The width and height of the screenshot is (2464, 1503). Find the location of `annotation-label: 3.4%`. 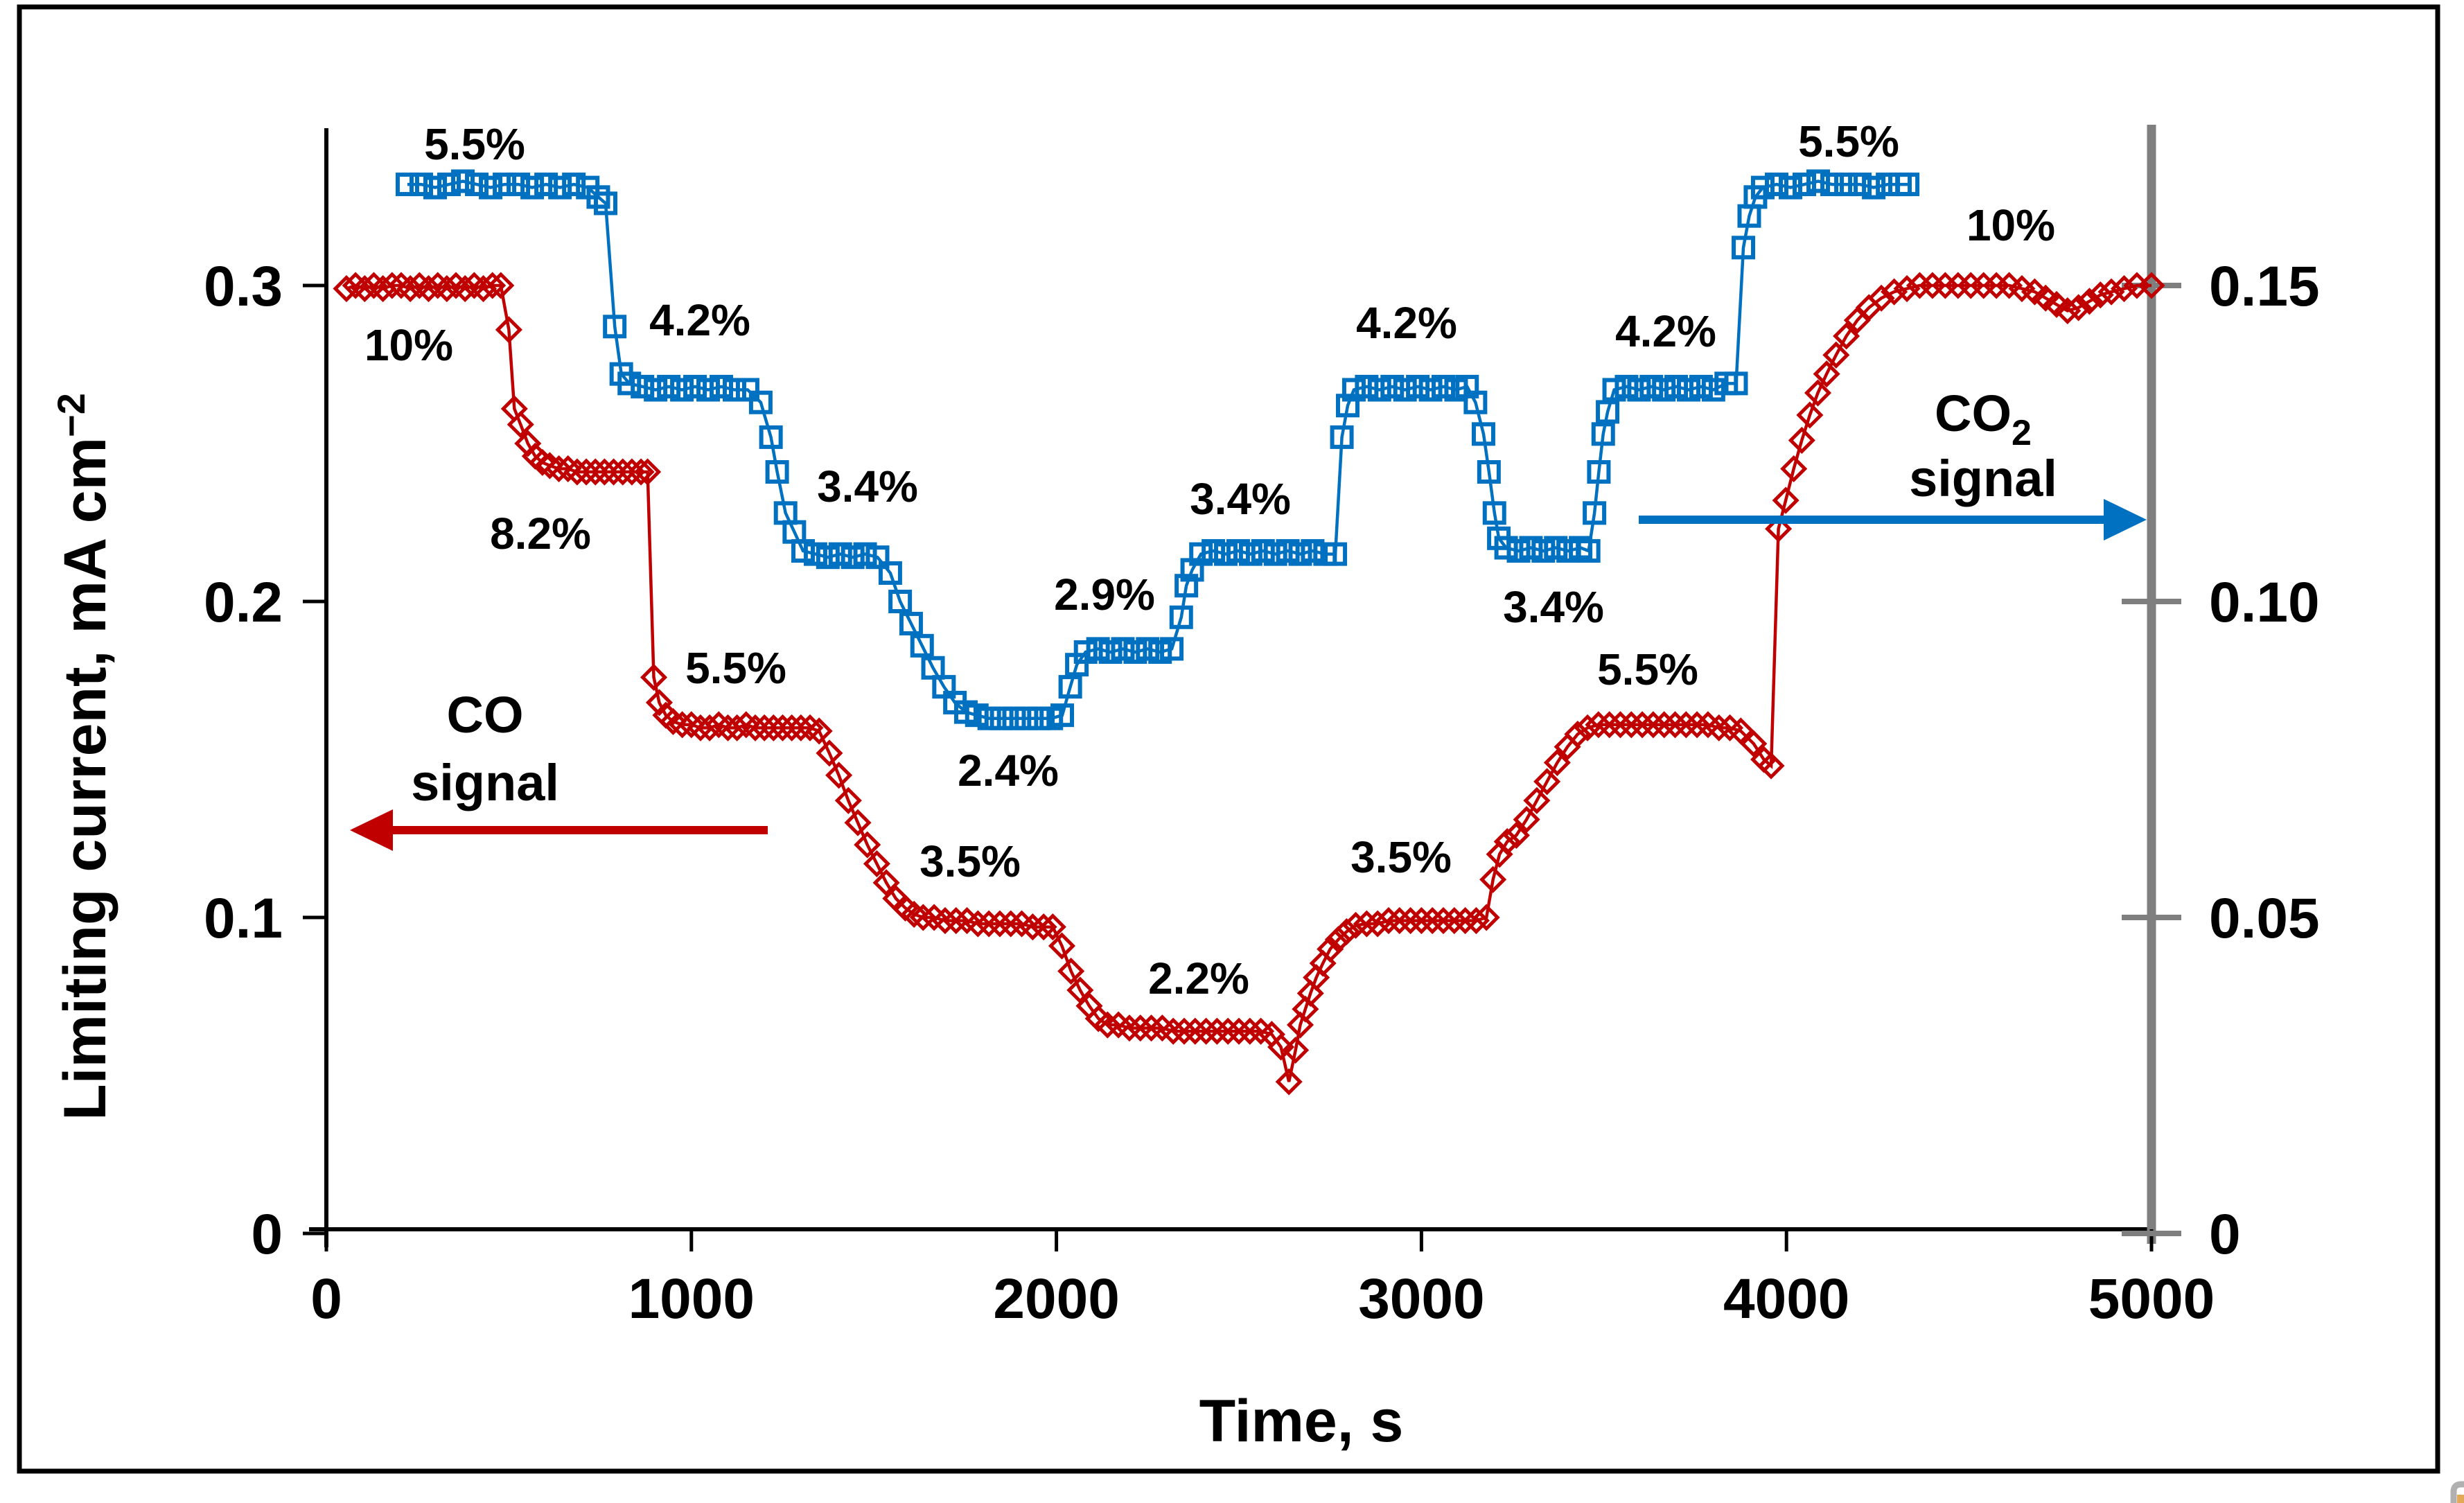

annotation-label: 3.4% is located at coordinates (867, 486).